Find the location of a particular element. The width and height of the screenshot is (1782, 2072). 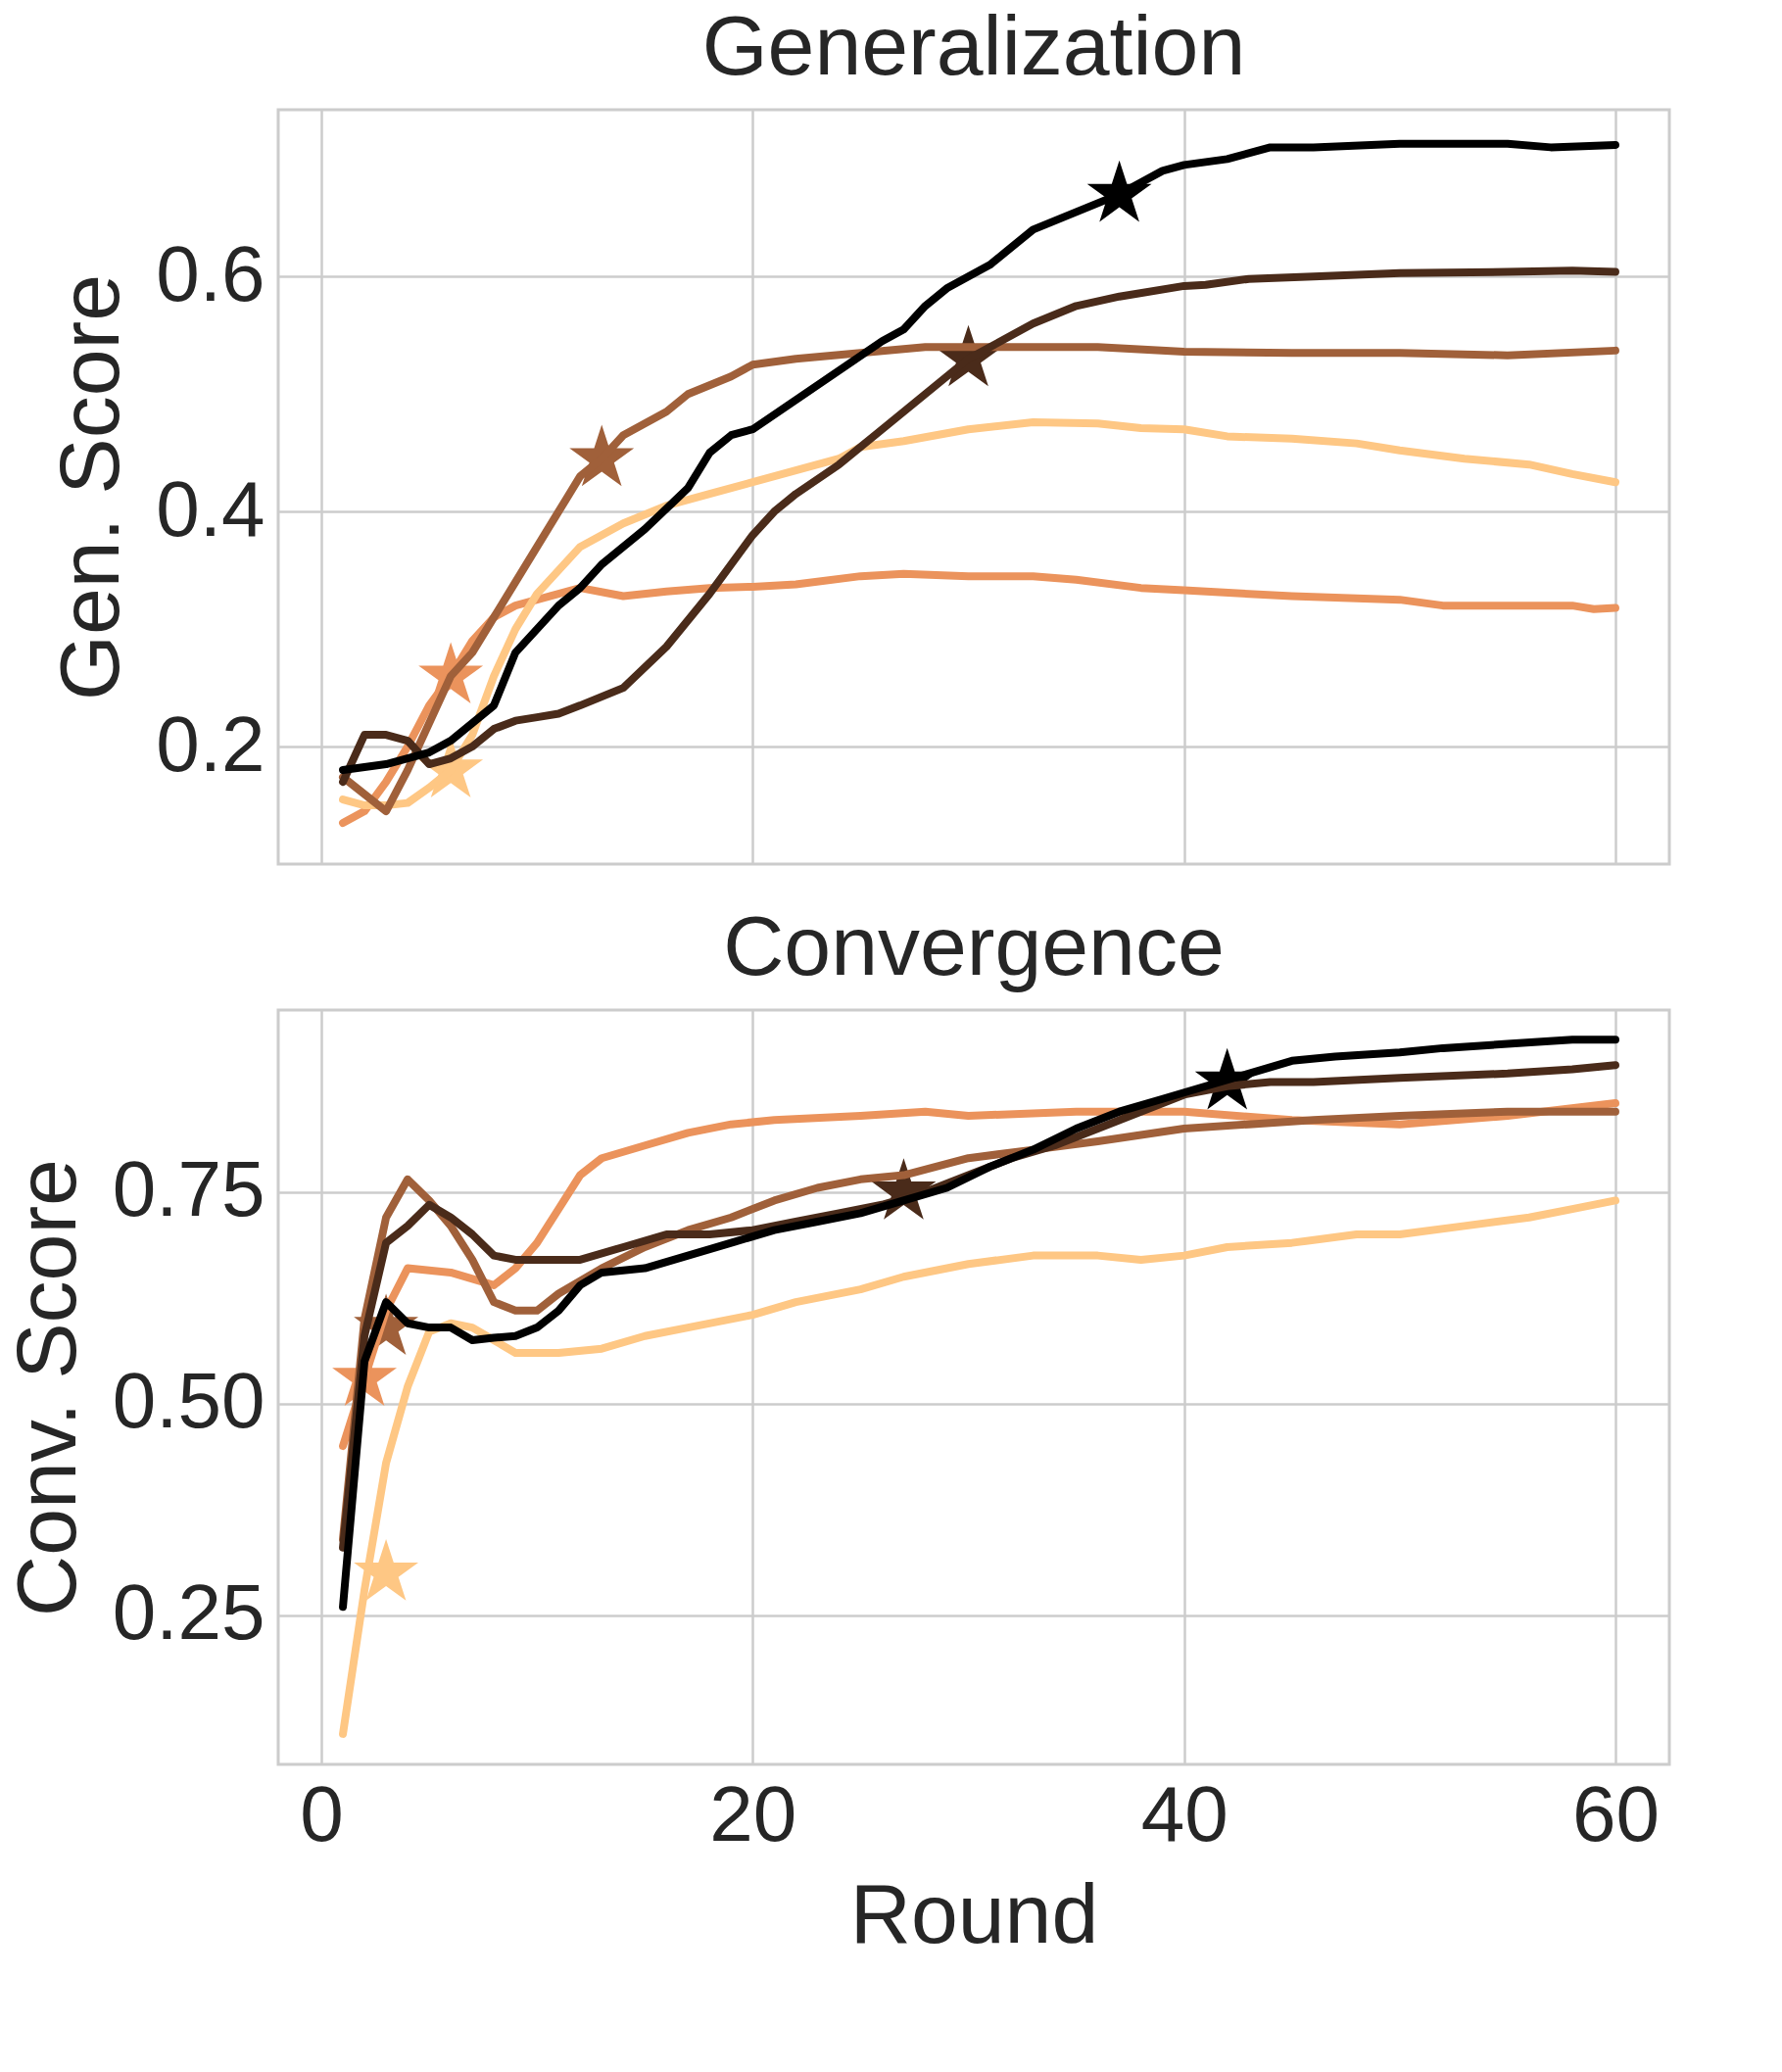

x-axis-title: Round is located at coordinates (974, 1912).